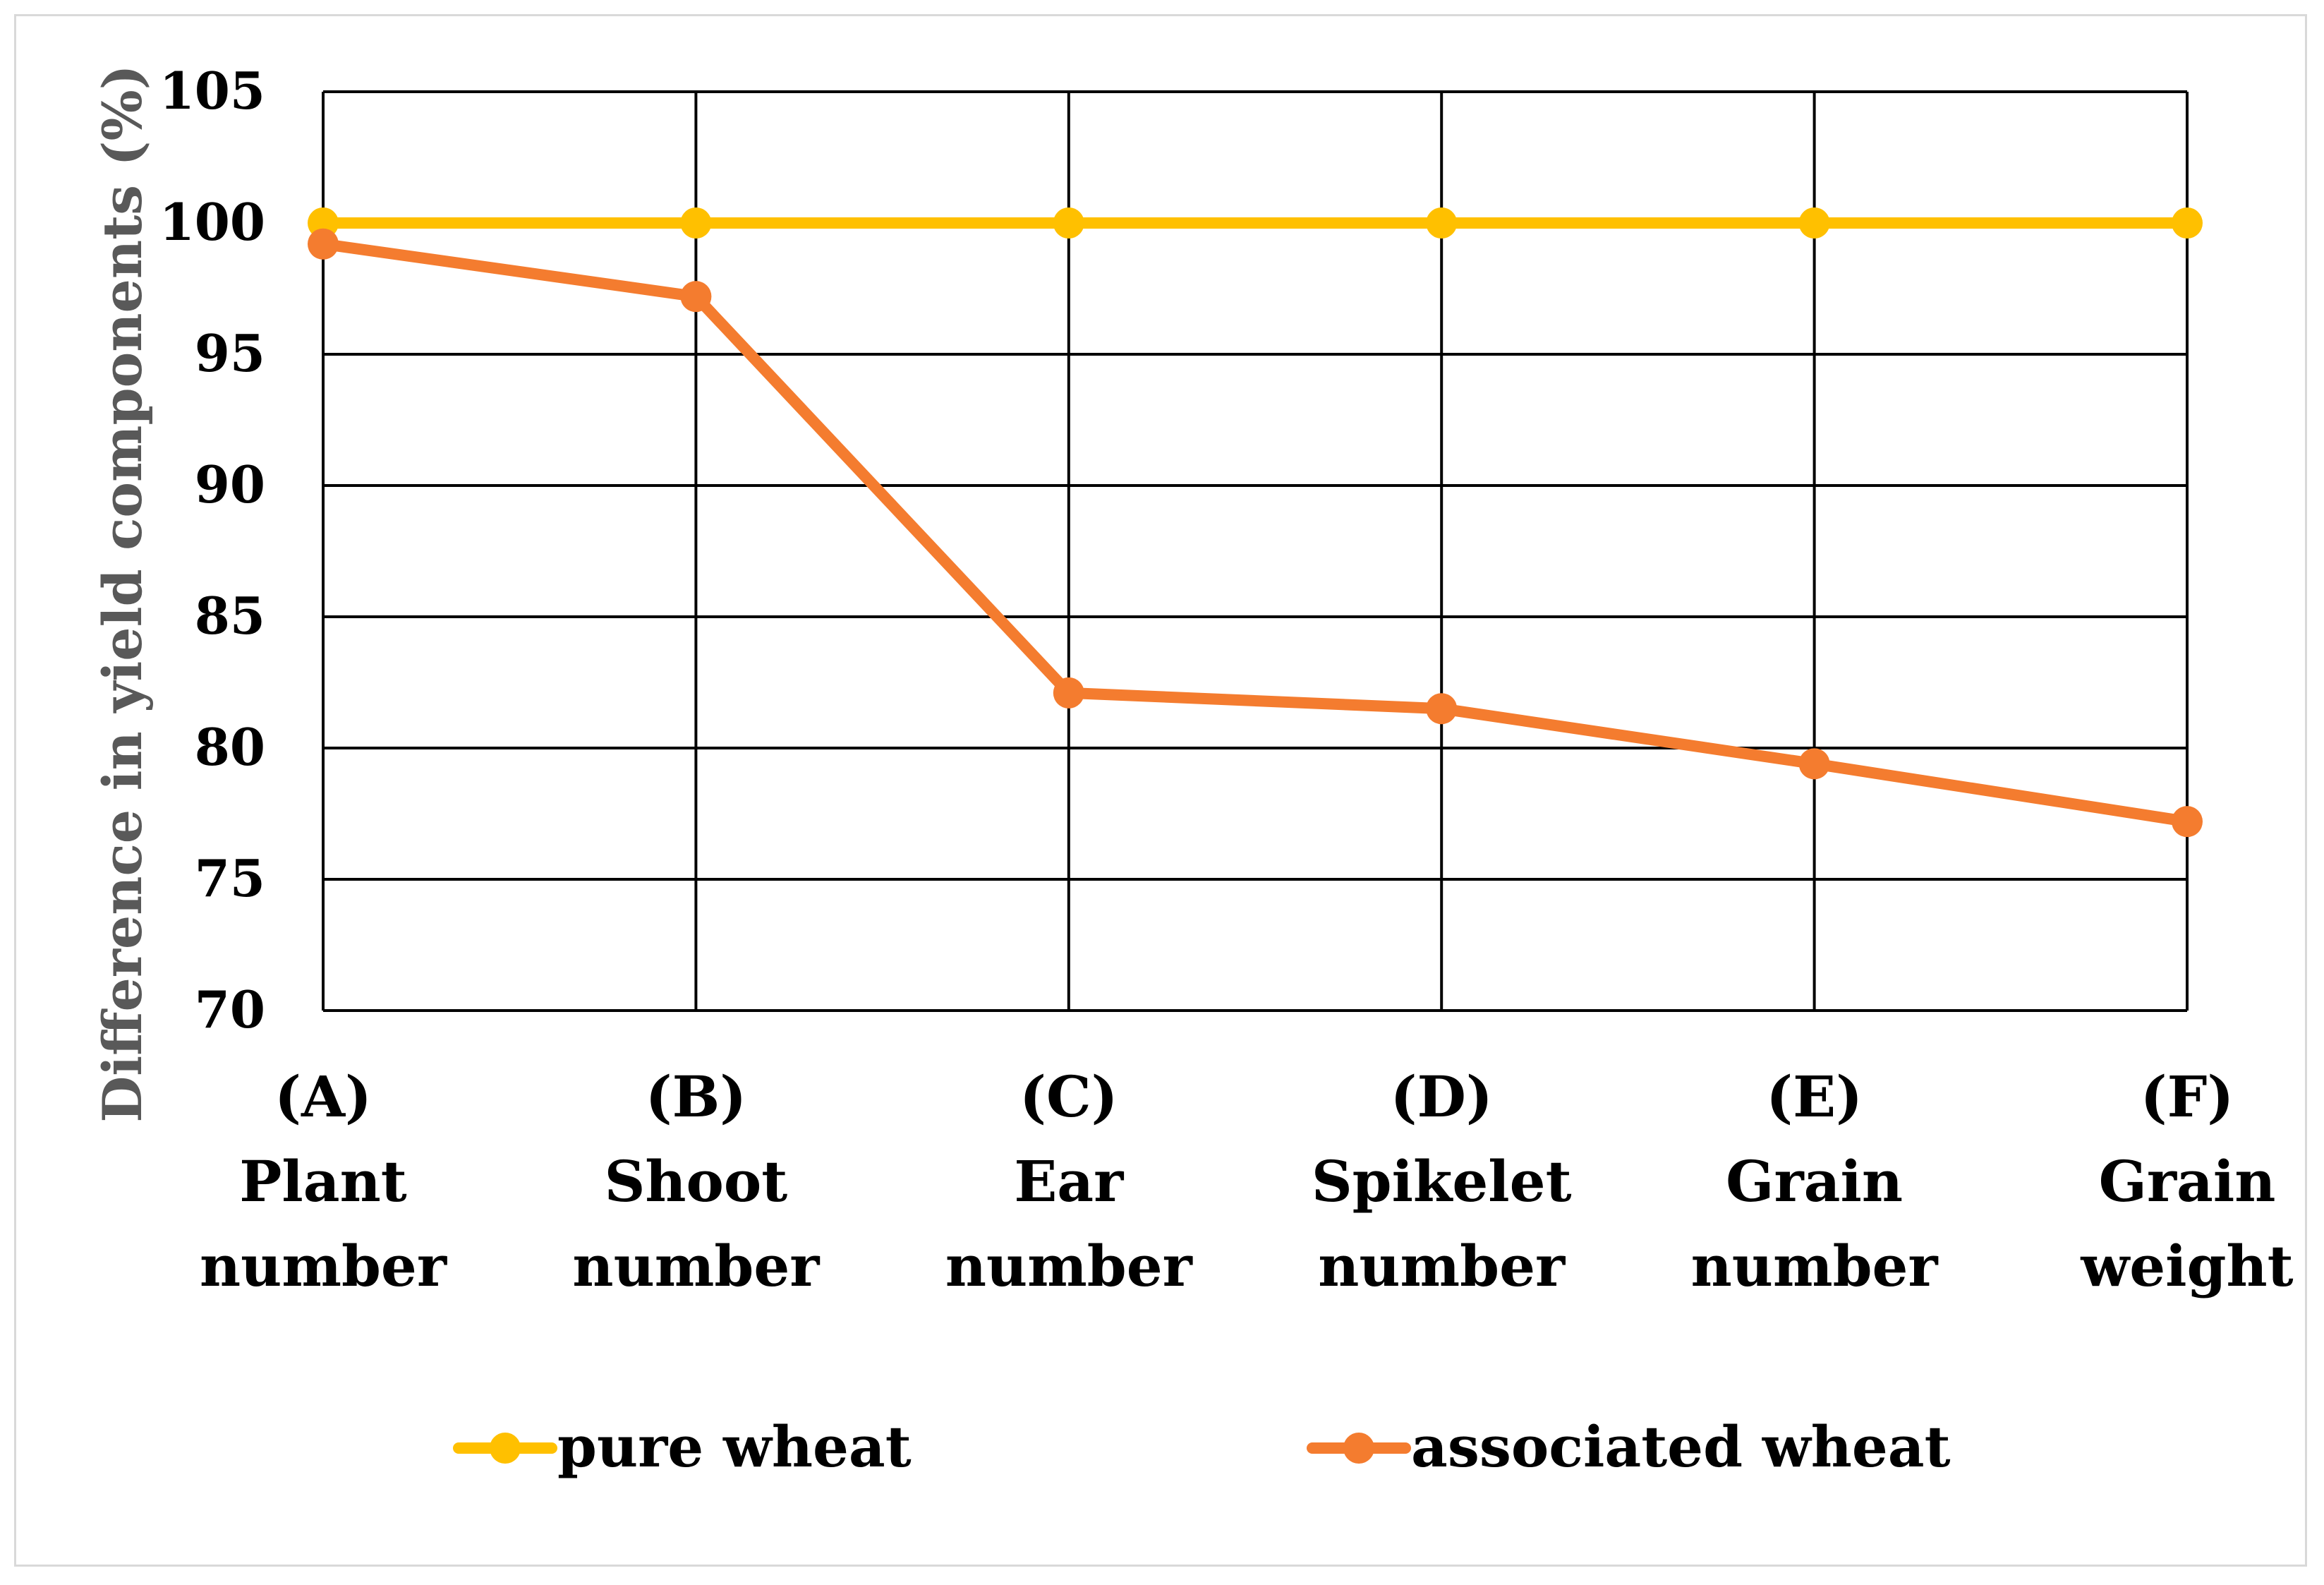 The height and width of the screenshot is (1585, 2324). What do you see at coordinates (212, 222) in the screenshot?
I see `y-tick-label: 100` at bounding box center [212, 222].